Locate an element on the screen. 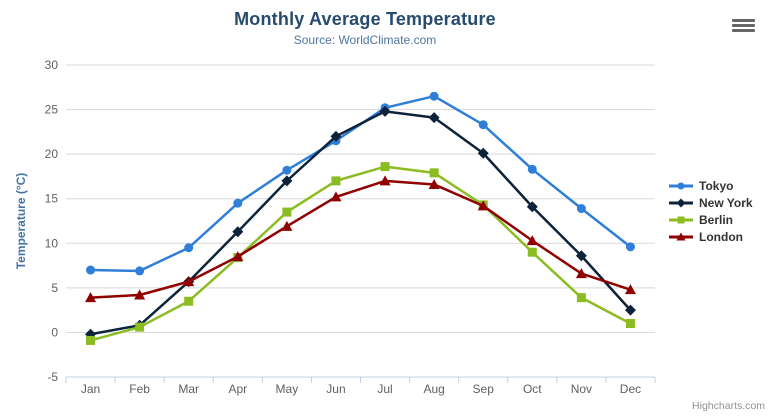 The width and height of the screenshot is (769, 416). point-berlin-jan is located at coordinates (91, 340).